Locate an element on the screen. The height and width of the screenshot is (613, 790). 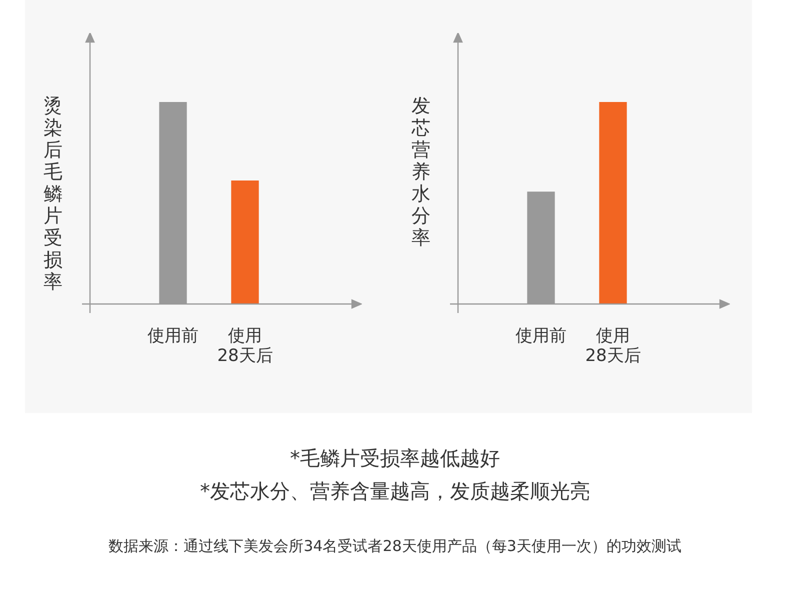
text: *毛鳞片受损率越低越好 is located at coordinates (395, 458).